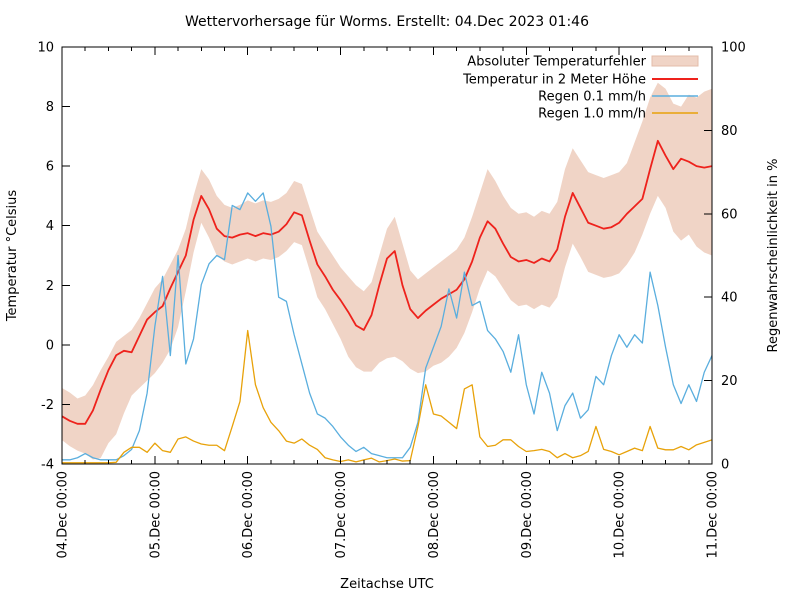 The image size is (800, 600). What do you see at coordinates (434, 514) in the screenshot?
I see `x-tick-label: 08.Dec 00:00` at bounding box center [434, 514].